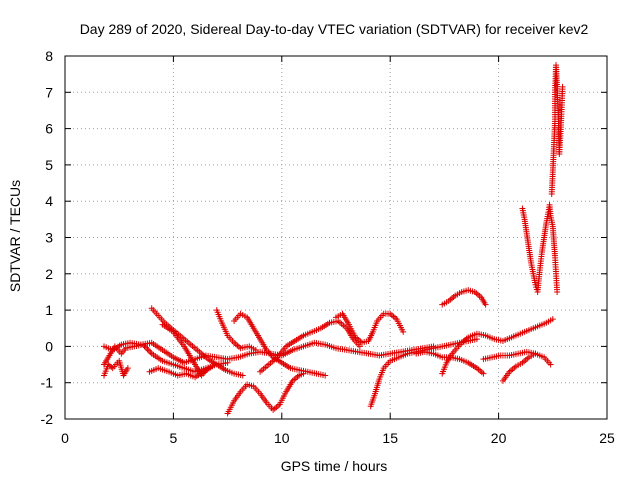 The width and height of the screenshot is (640, 480). I want to click on data-point-pass-f, so click(212, 366).